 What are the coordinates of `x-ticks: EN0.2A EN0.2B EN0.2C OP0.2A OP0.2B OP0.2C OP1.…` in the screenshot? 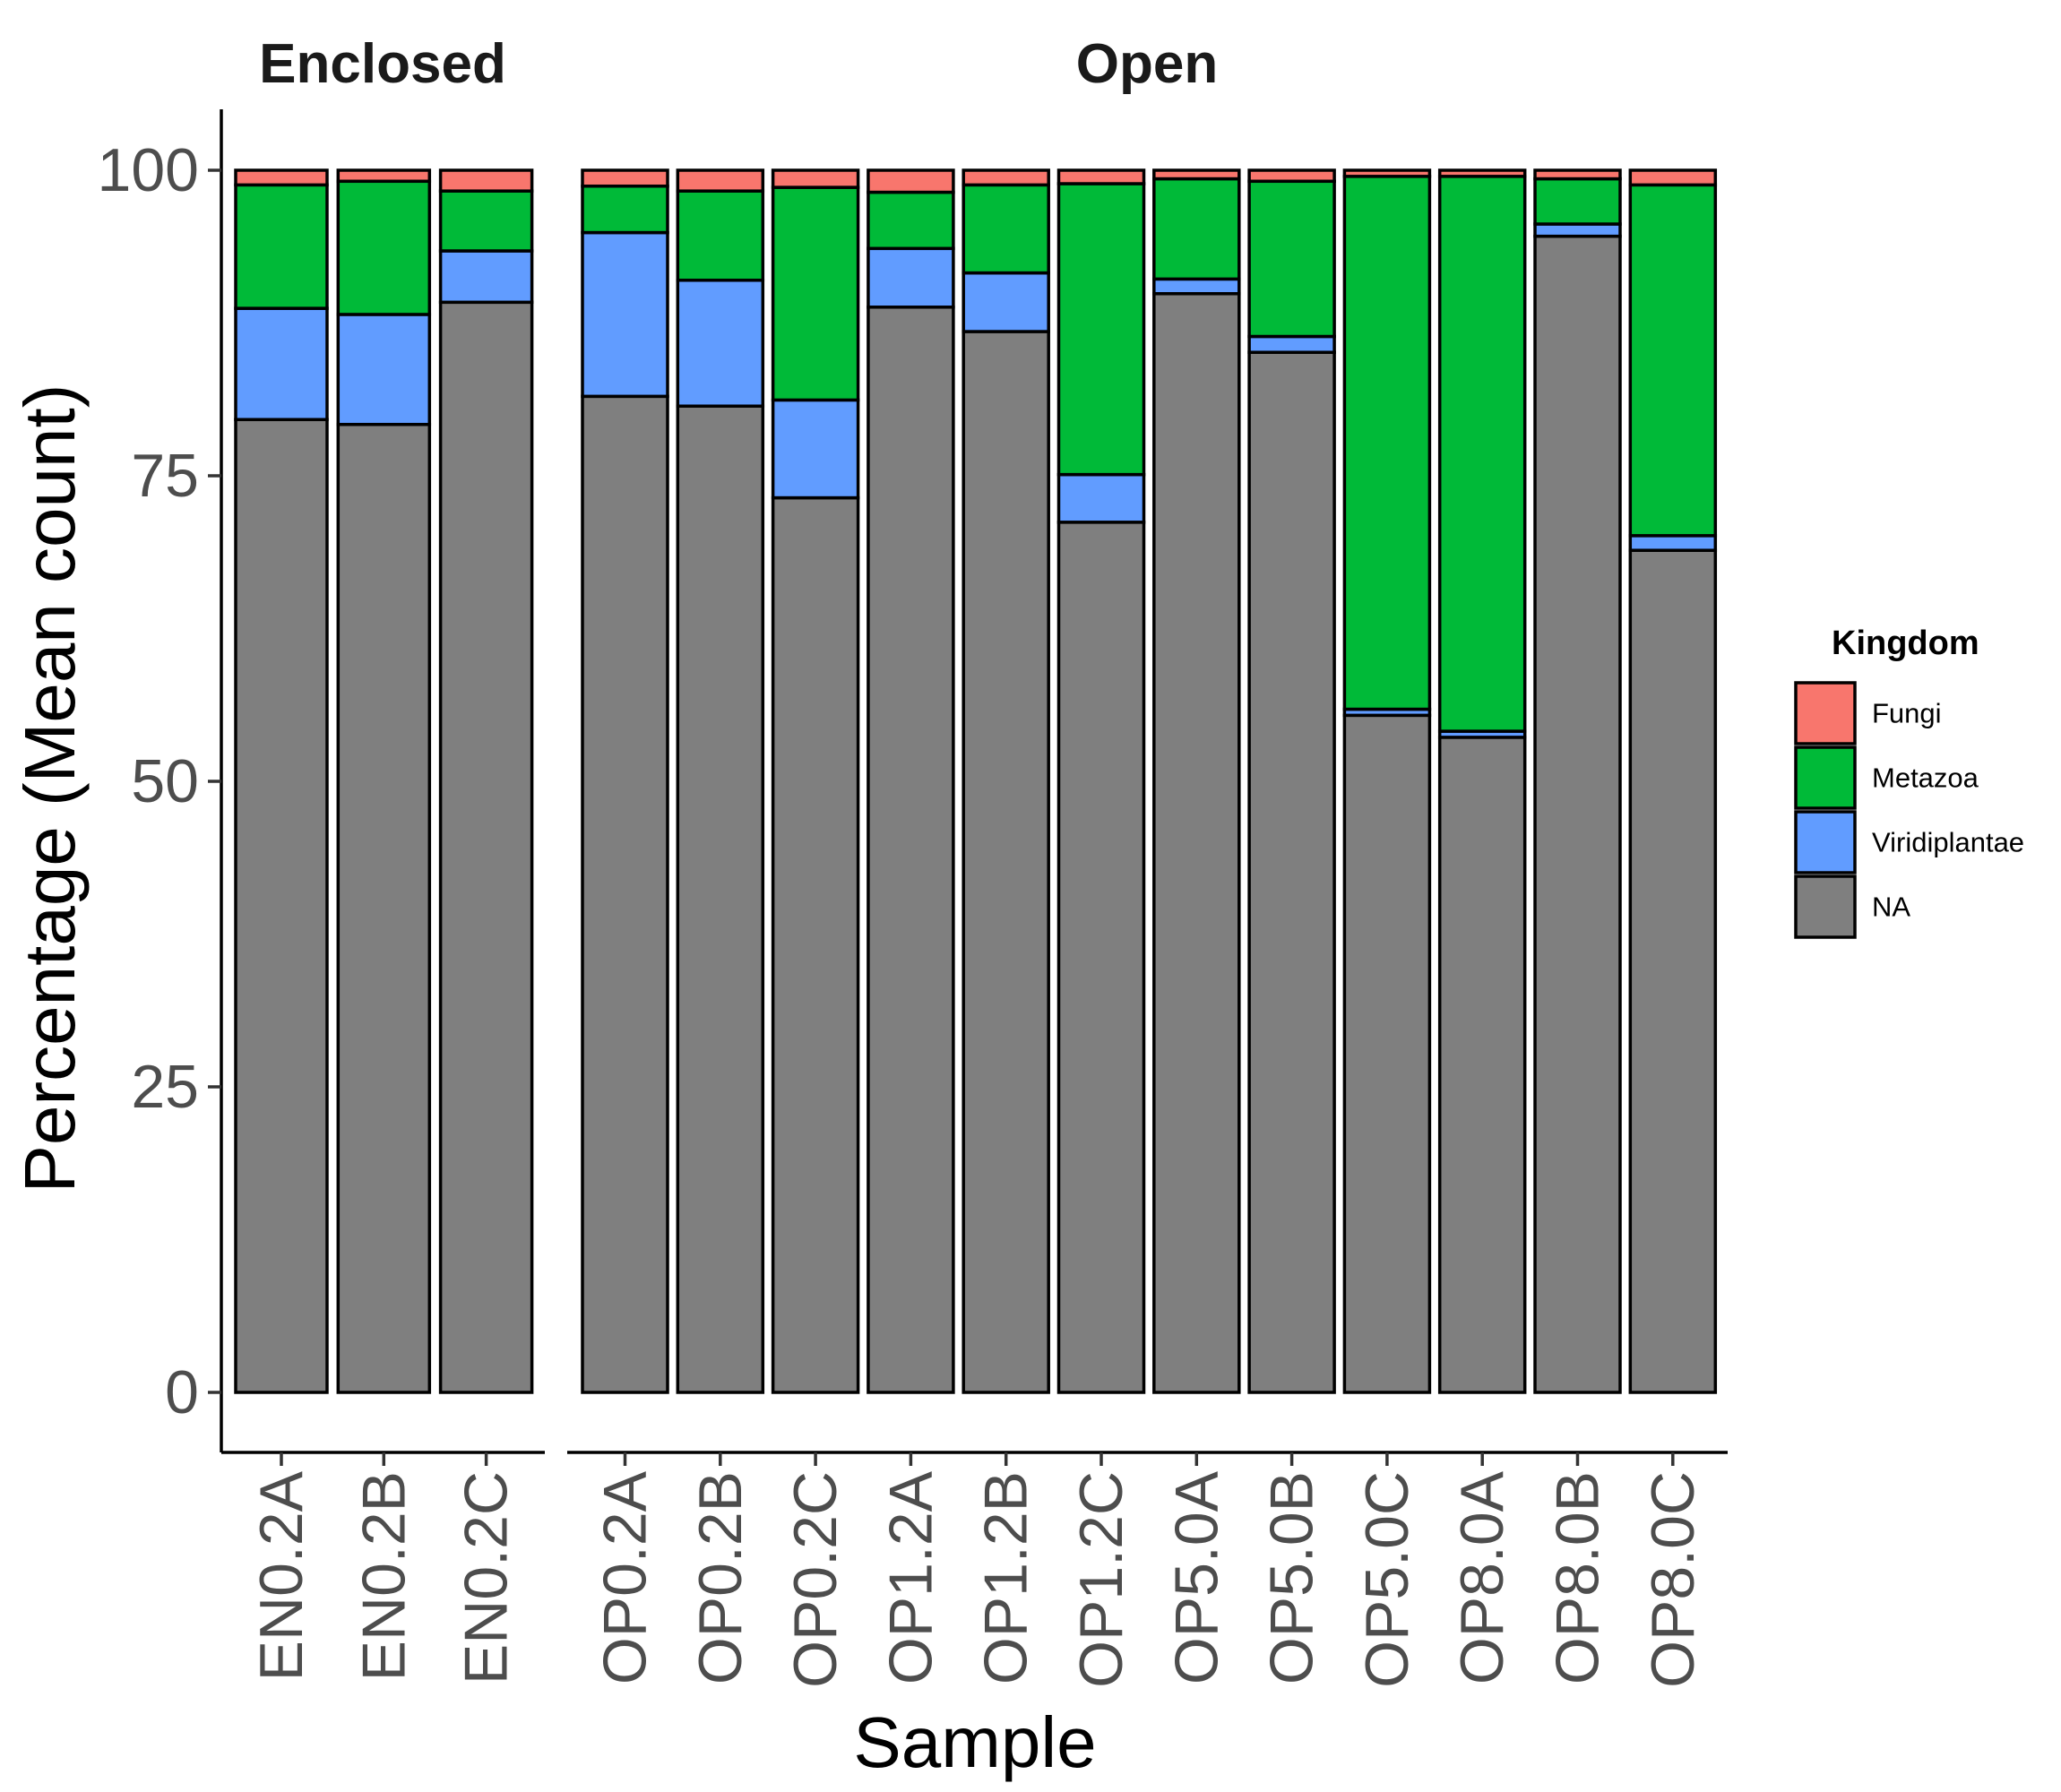 It's located at (977, 1570).